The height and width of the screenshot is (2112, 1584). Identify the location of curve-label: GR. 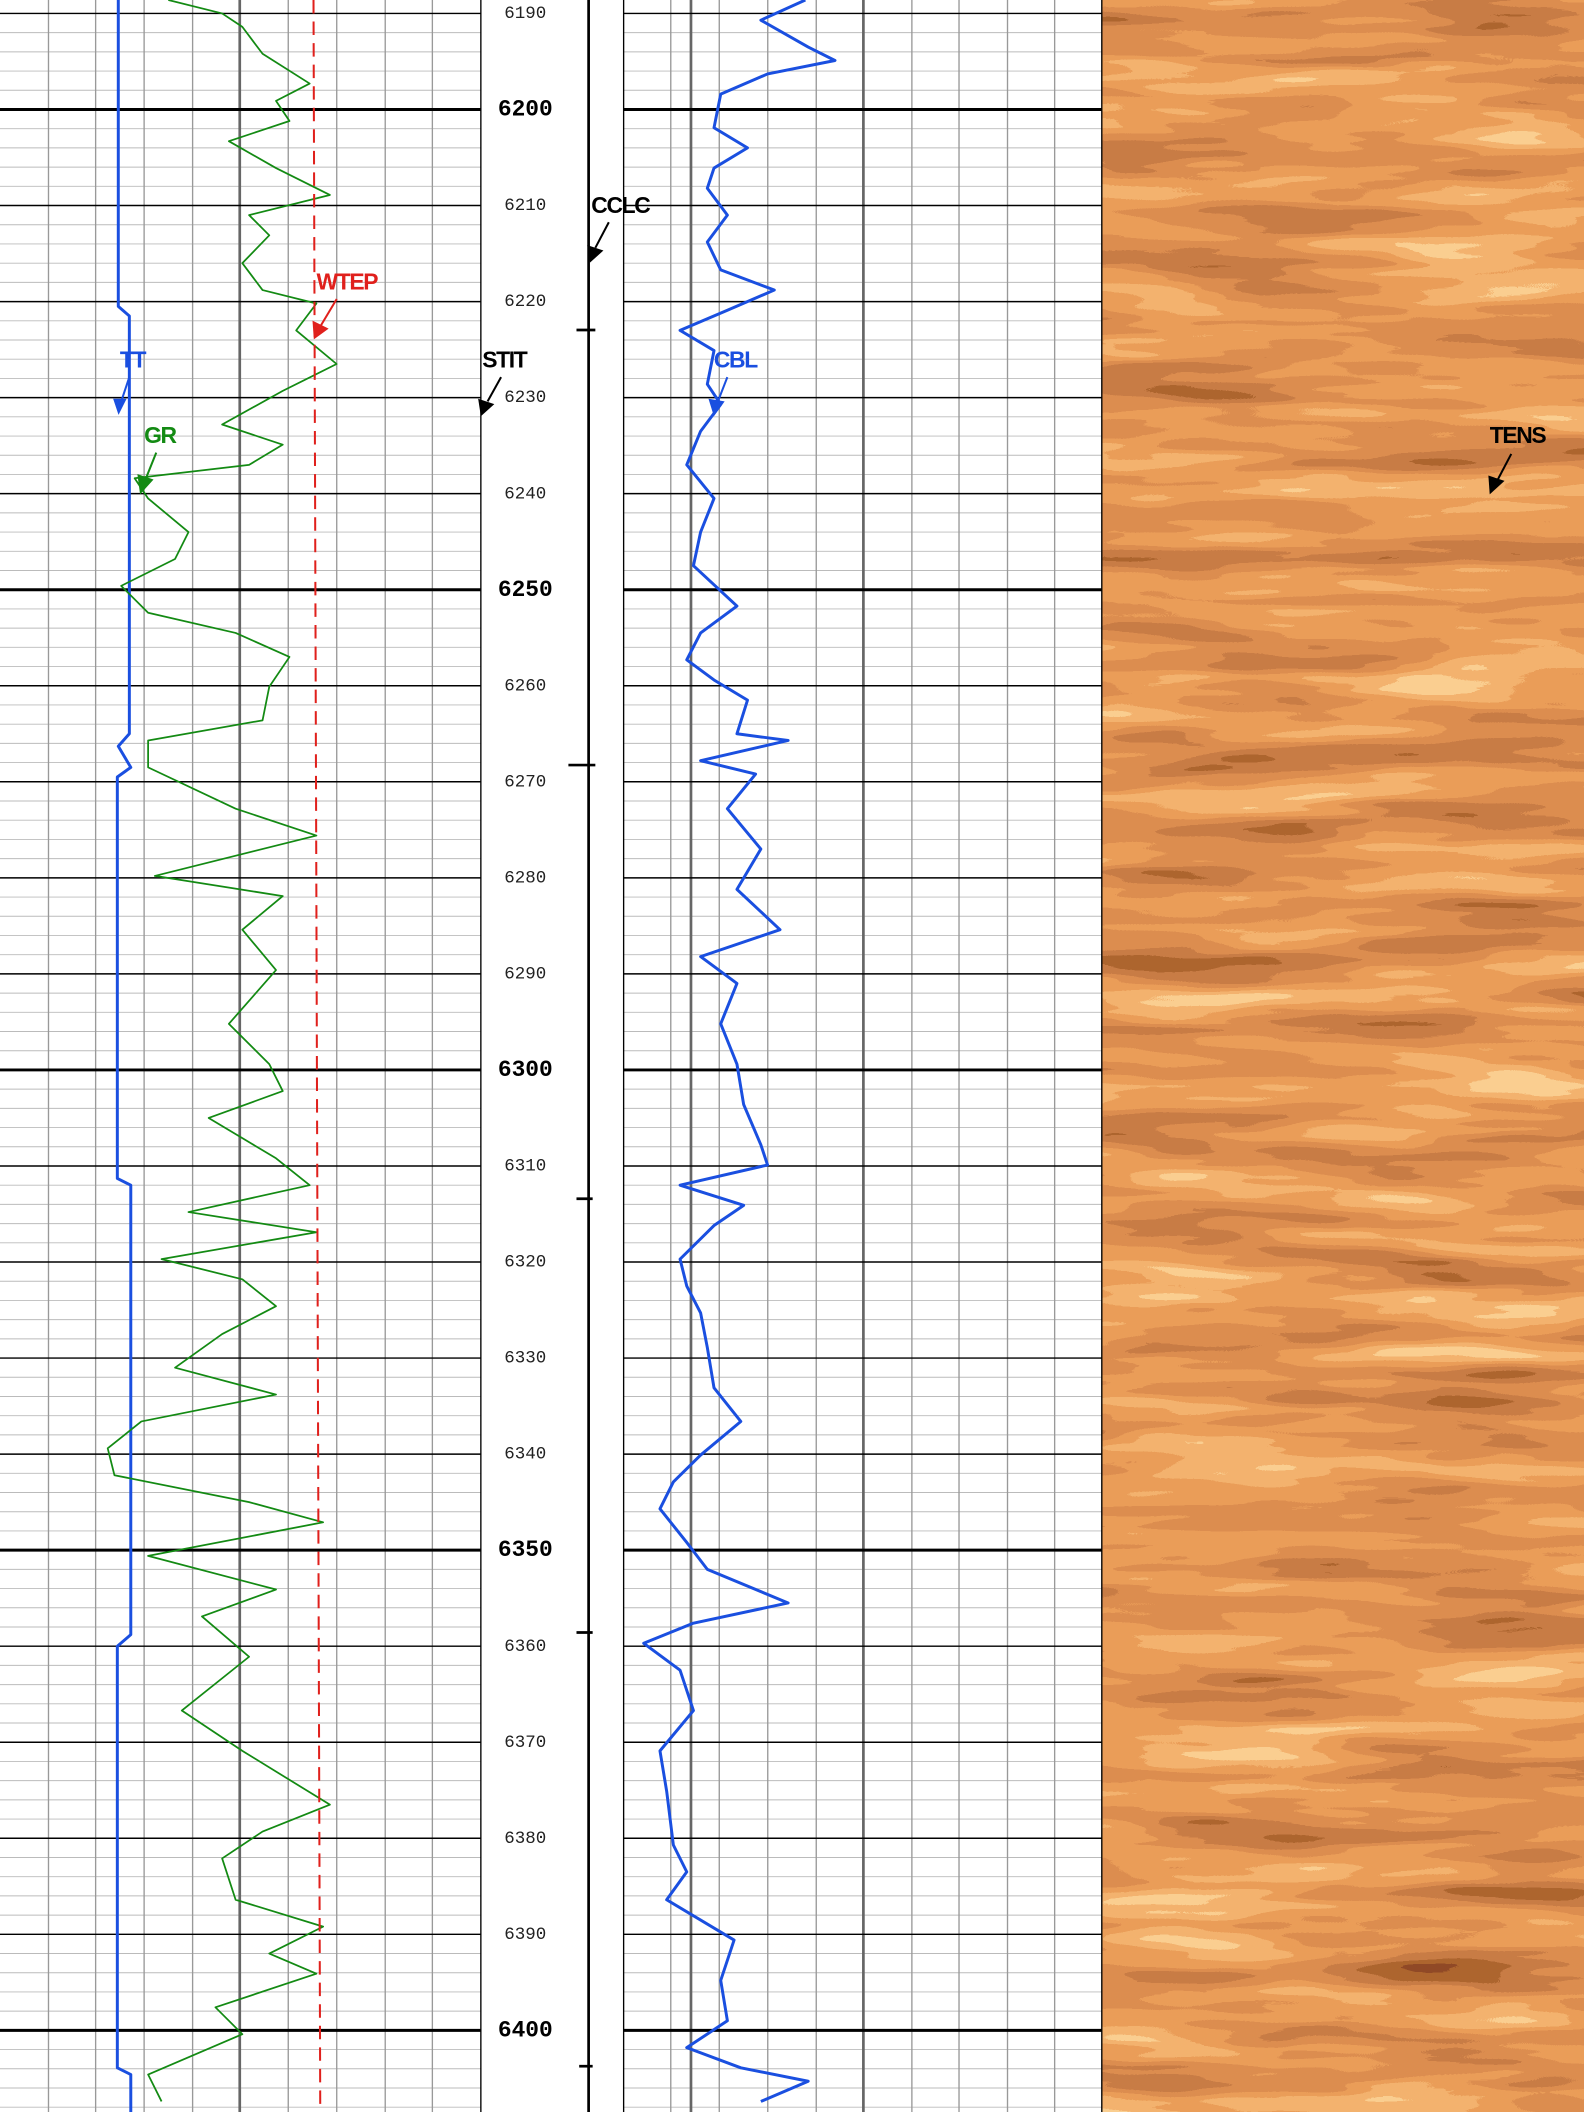
(160, 435).